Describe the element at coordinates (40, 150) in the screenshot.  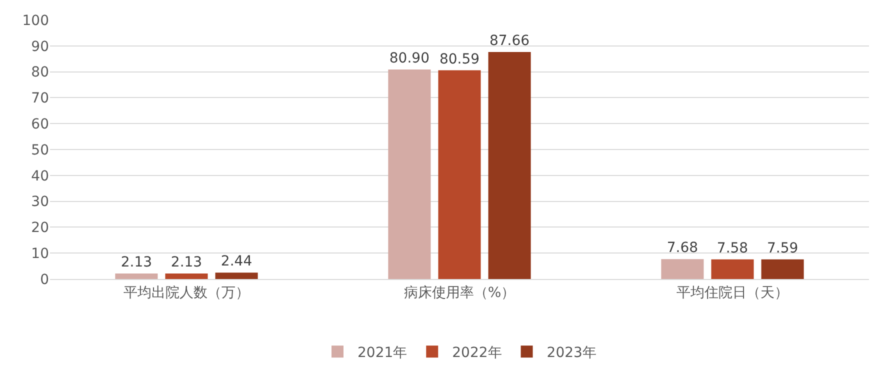
I see `y-tick-label: 50` at that location.